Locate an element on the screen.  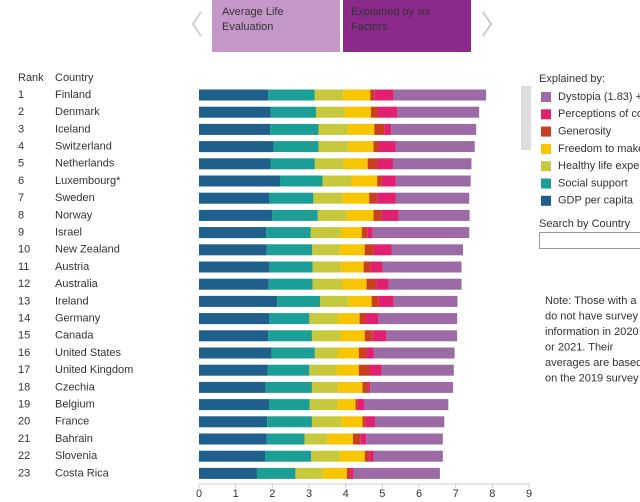
x-tick-label: 2 is located at coordinates (272, 494).